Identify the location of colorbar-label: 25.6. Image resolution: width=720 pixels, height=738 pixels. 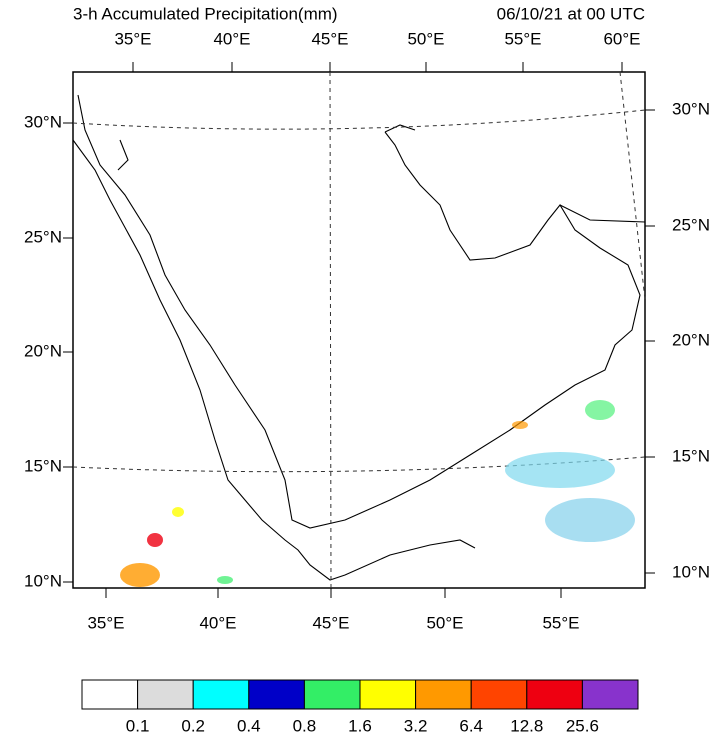
(582, 724).